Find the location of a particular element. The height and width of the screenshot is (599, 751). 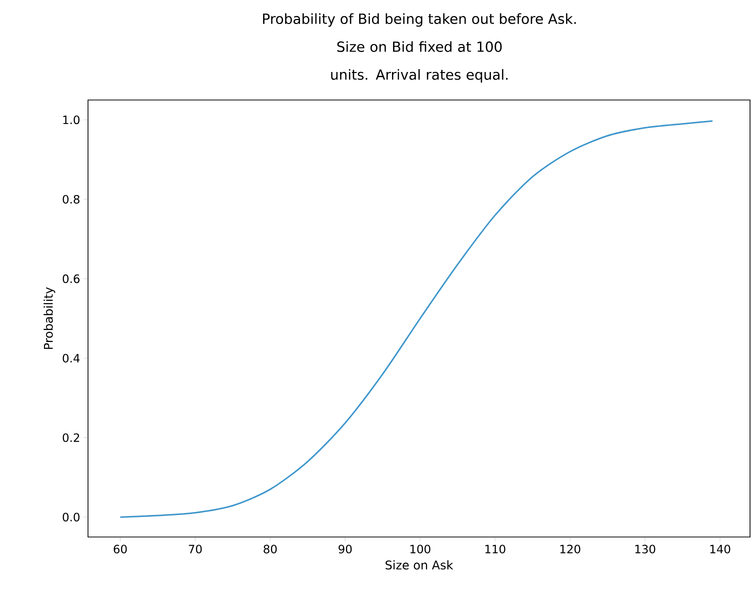

x-tick-label: 140 is located at coordinates (720, 549).